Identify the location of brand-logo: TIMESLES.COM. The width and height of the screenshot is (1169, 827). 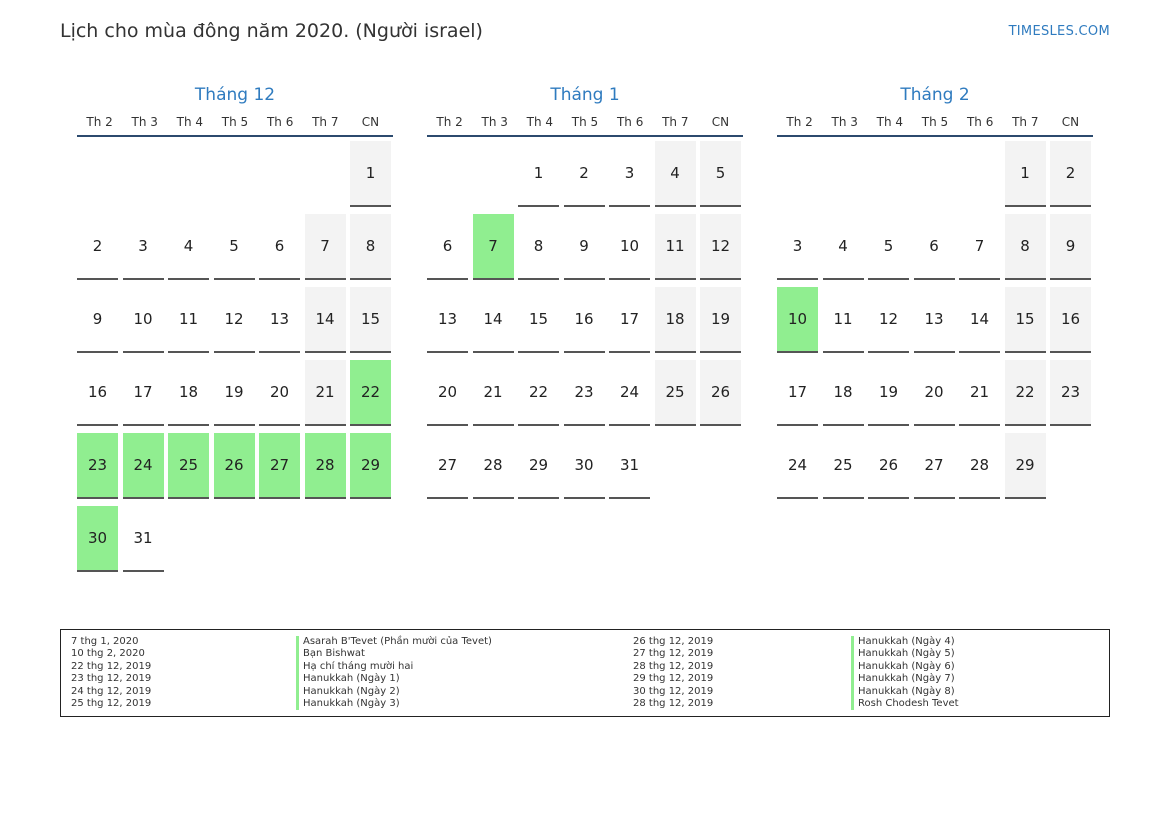
(1059, 31).